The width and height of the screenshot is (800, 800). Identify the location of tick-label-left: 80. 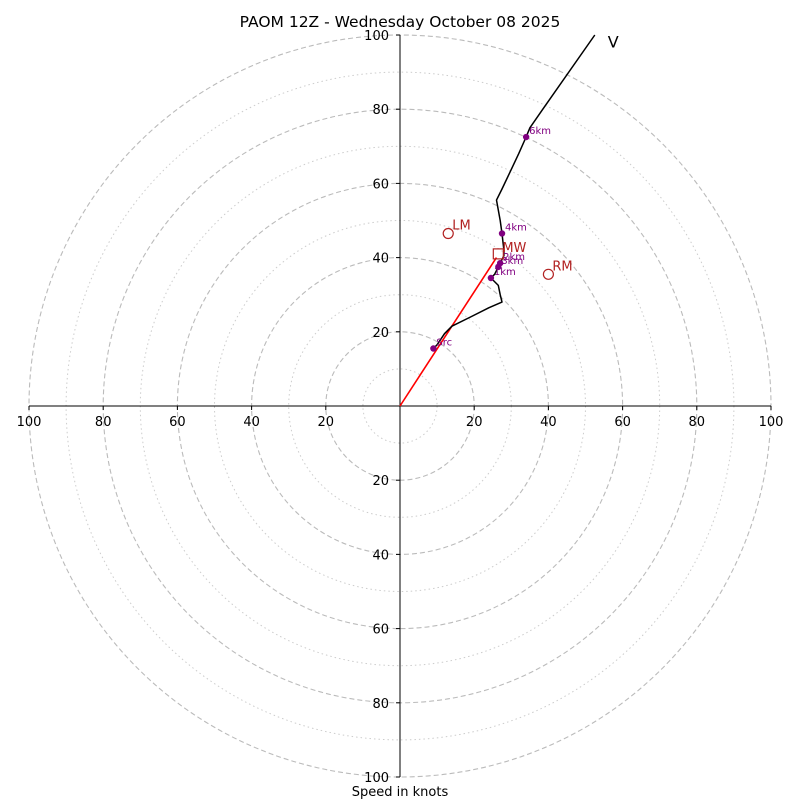
(103, 422).